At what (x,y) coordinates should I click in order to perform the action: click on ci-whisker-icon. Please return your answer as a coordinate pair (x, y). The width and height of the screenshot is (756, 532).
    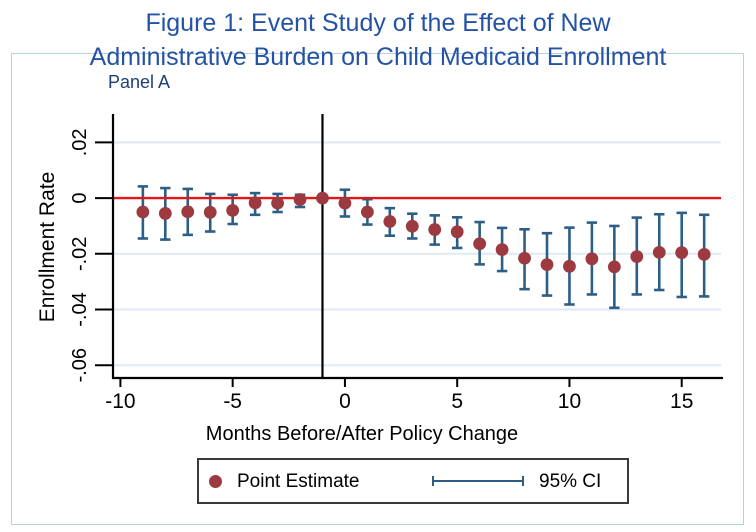
    Looking at the image, I should click on (478, 481).